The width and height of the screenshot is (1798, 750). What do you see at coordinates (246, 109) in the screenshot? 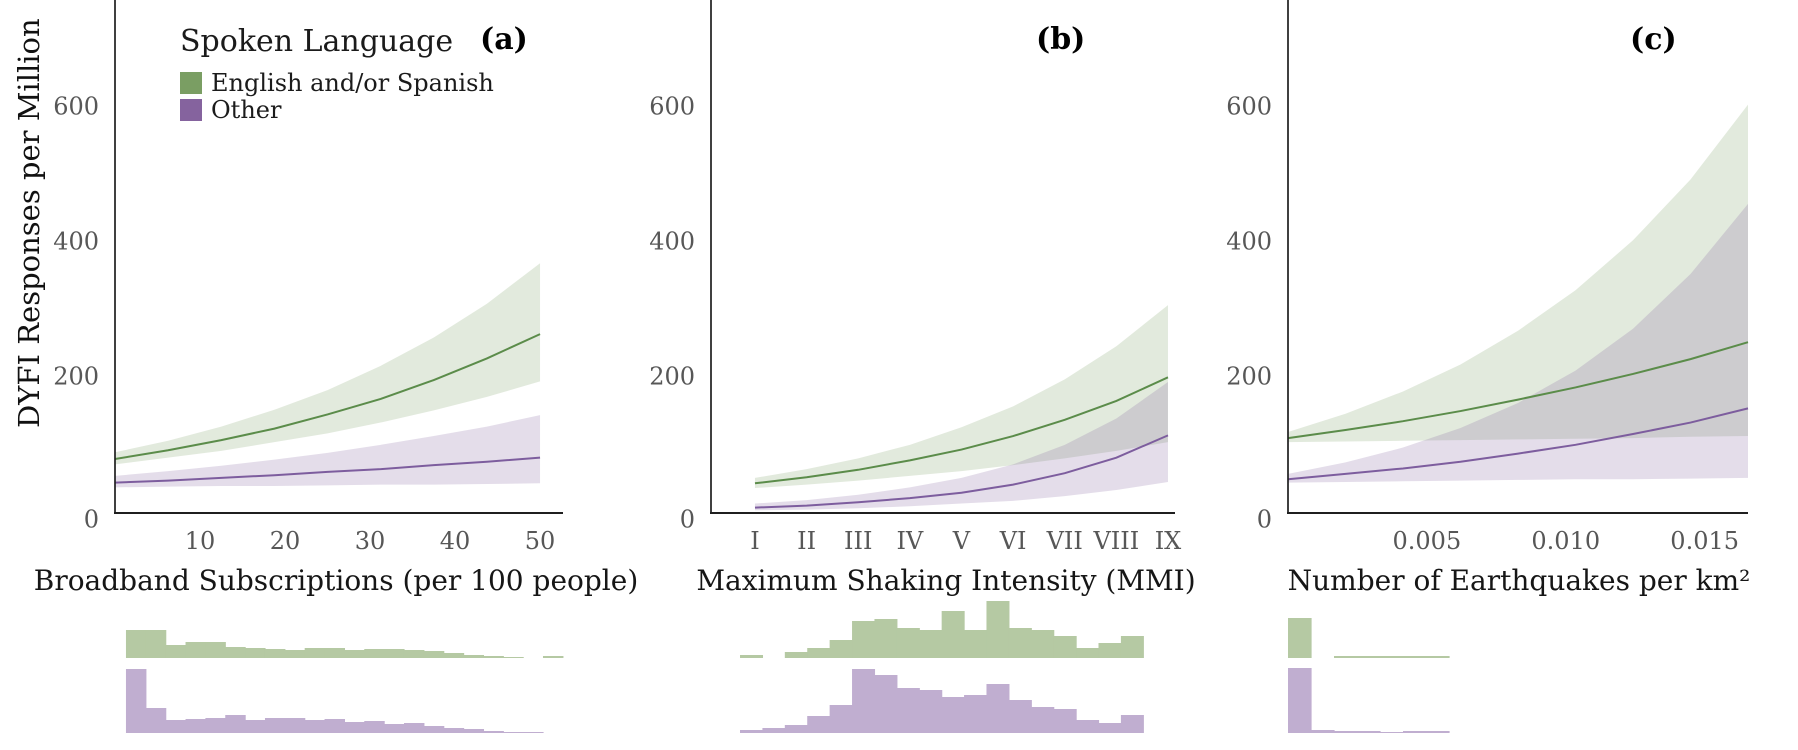
I see `legend-label: Other` at bounding box center [246, 109].